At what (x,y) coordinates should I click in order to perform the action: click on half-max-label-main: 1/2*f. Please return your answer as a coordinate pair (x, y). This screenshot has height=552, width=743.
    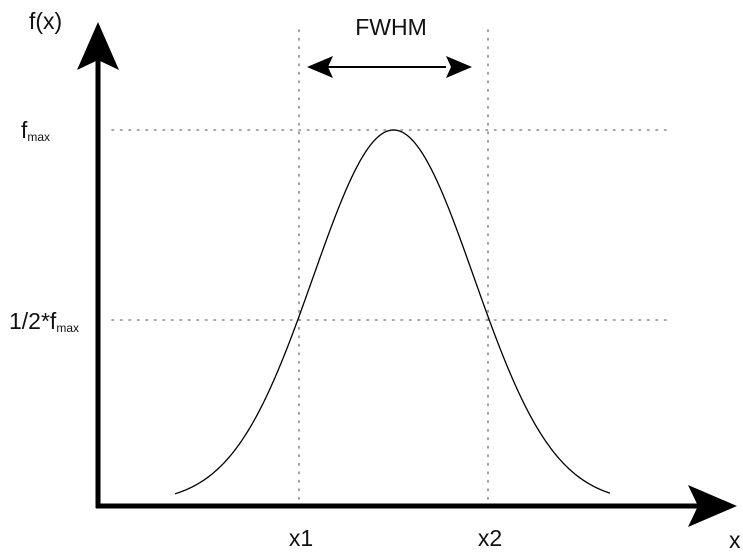
    Looking at the image, I should click on (33, 321).